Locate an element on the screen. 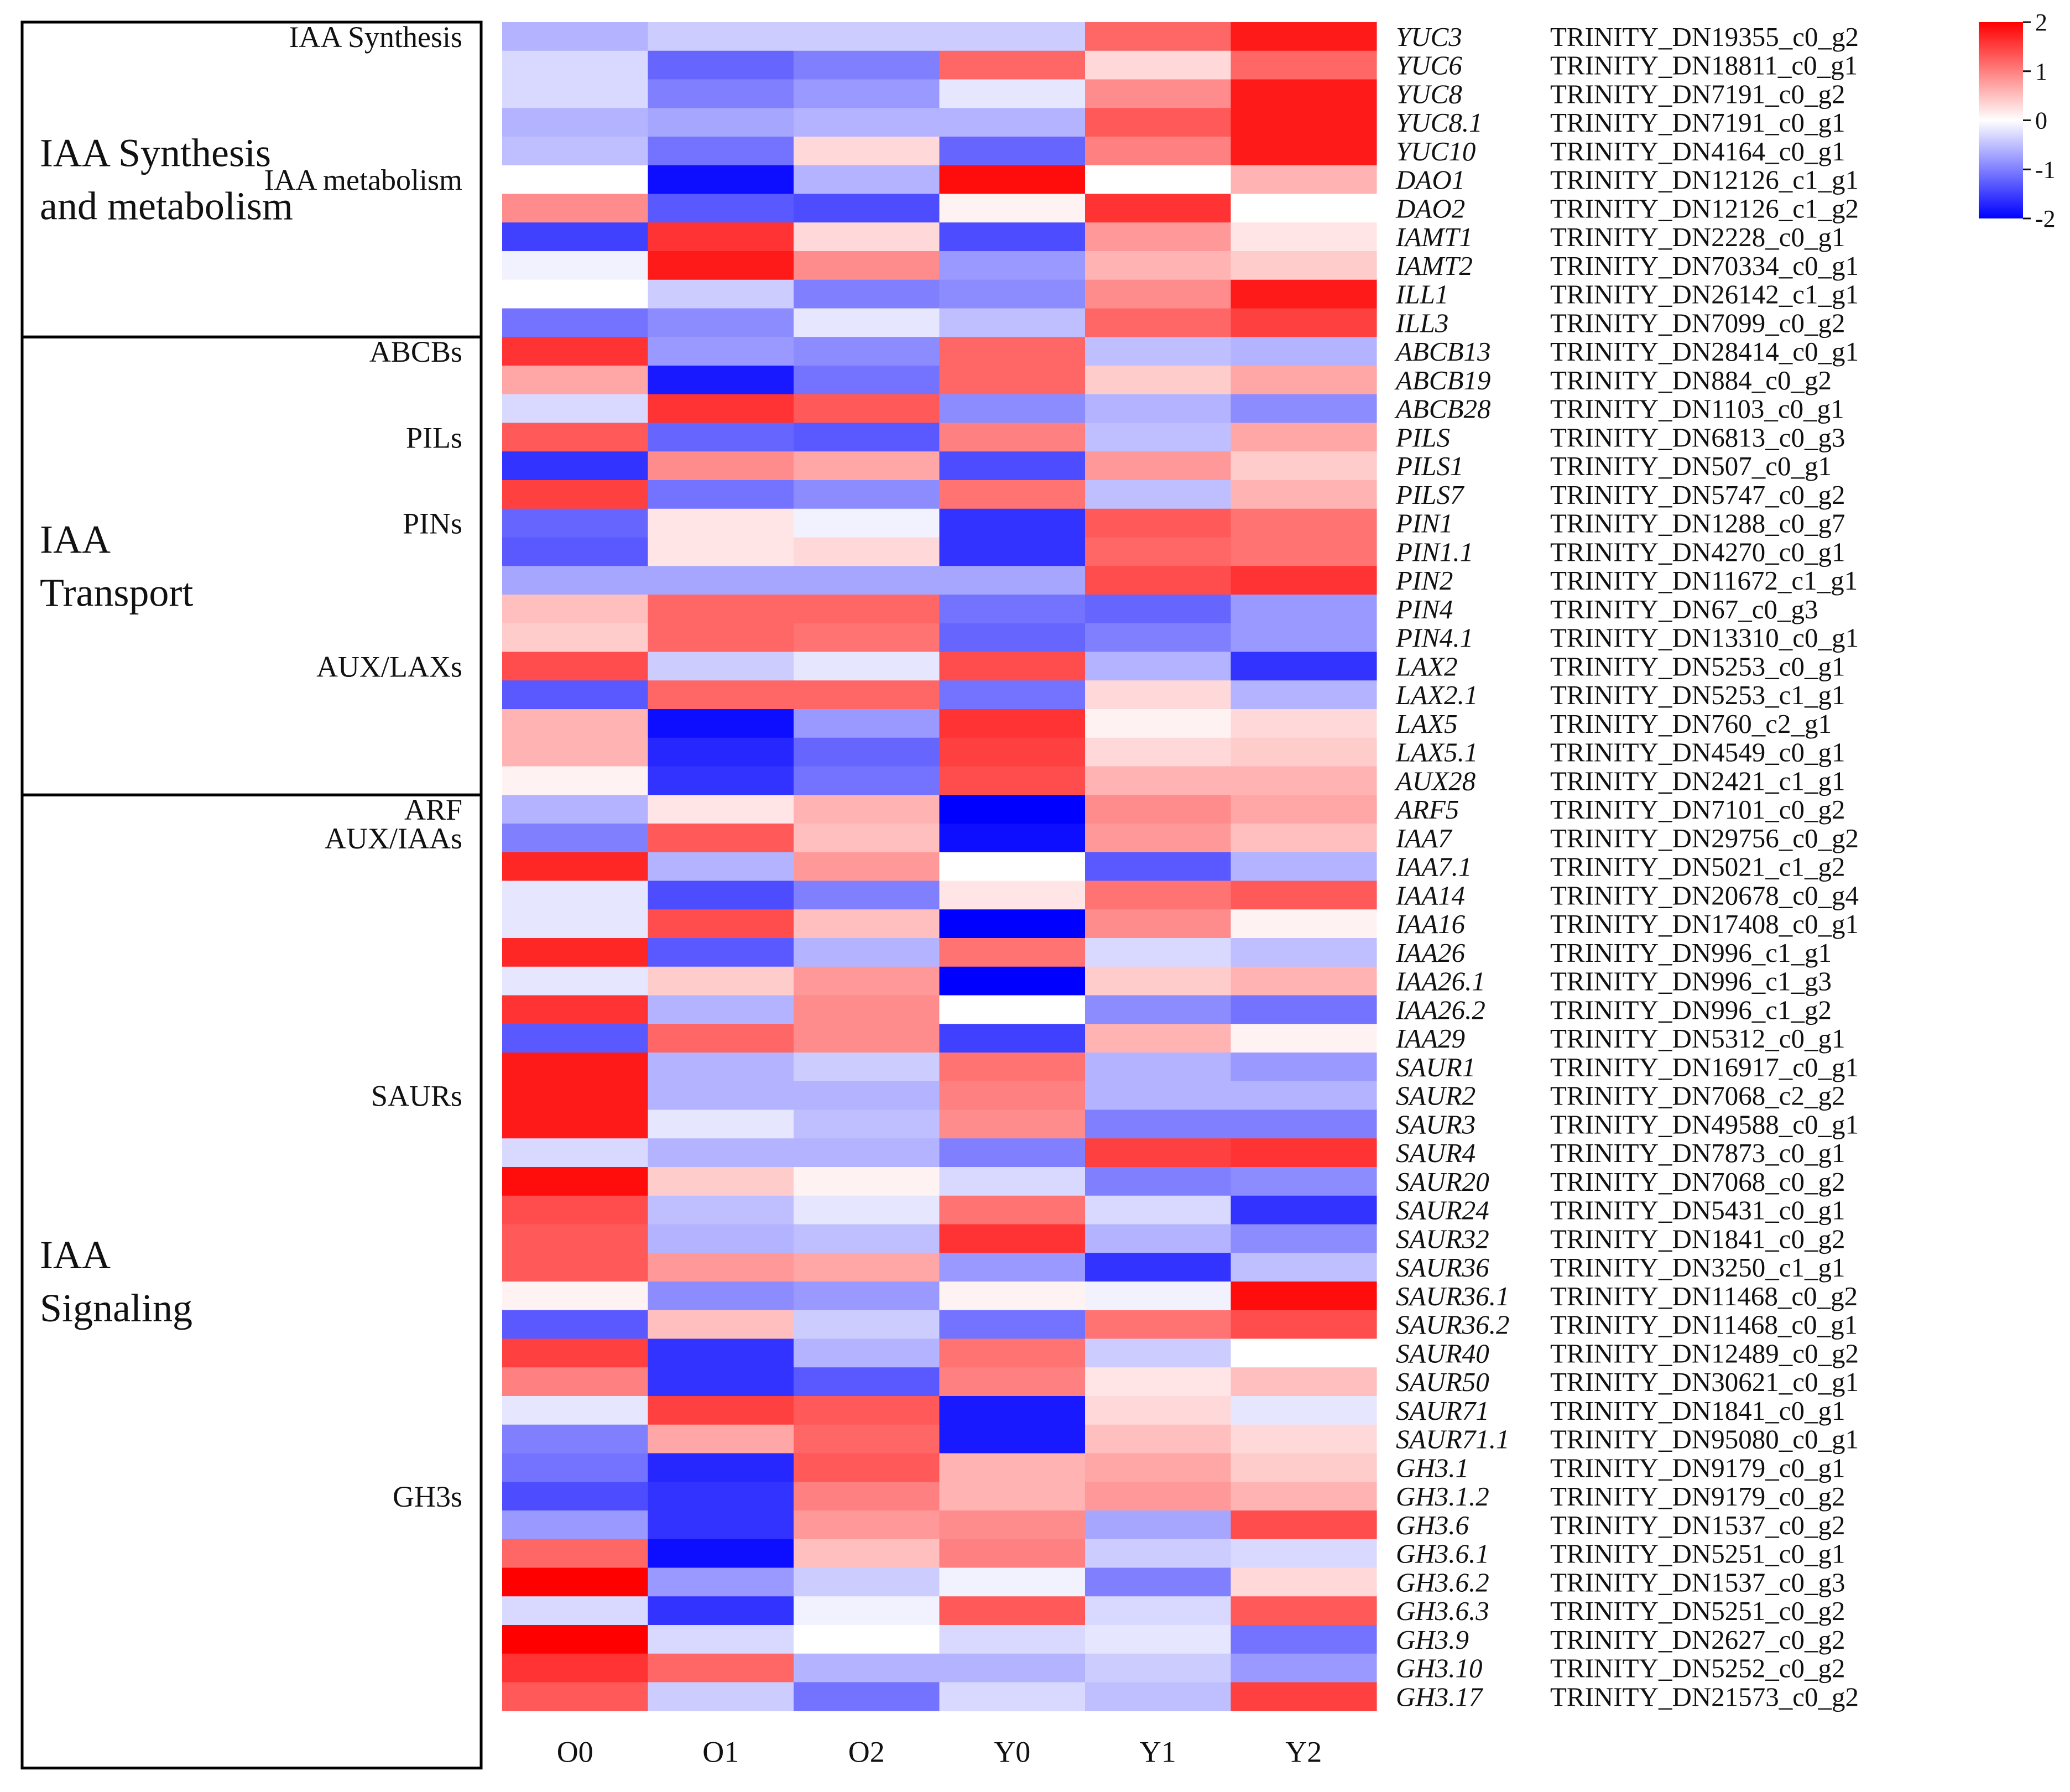 This screenshot has width=2070, height=1792. gene-label: GH3.6.1 is located at coordinates (1442, 1554).